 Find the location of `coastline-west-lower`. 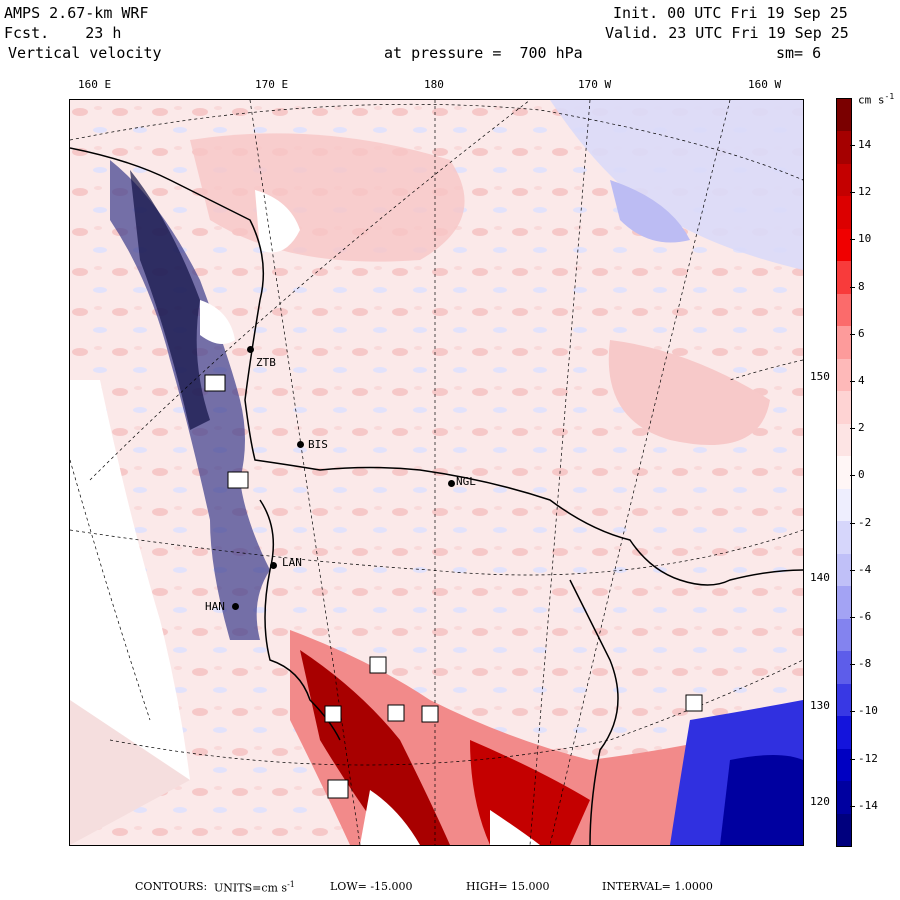

coastline-west-lower is located at coordinates (300, 620).